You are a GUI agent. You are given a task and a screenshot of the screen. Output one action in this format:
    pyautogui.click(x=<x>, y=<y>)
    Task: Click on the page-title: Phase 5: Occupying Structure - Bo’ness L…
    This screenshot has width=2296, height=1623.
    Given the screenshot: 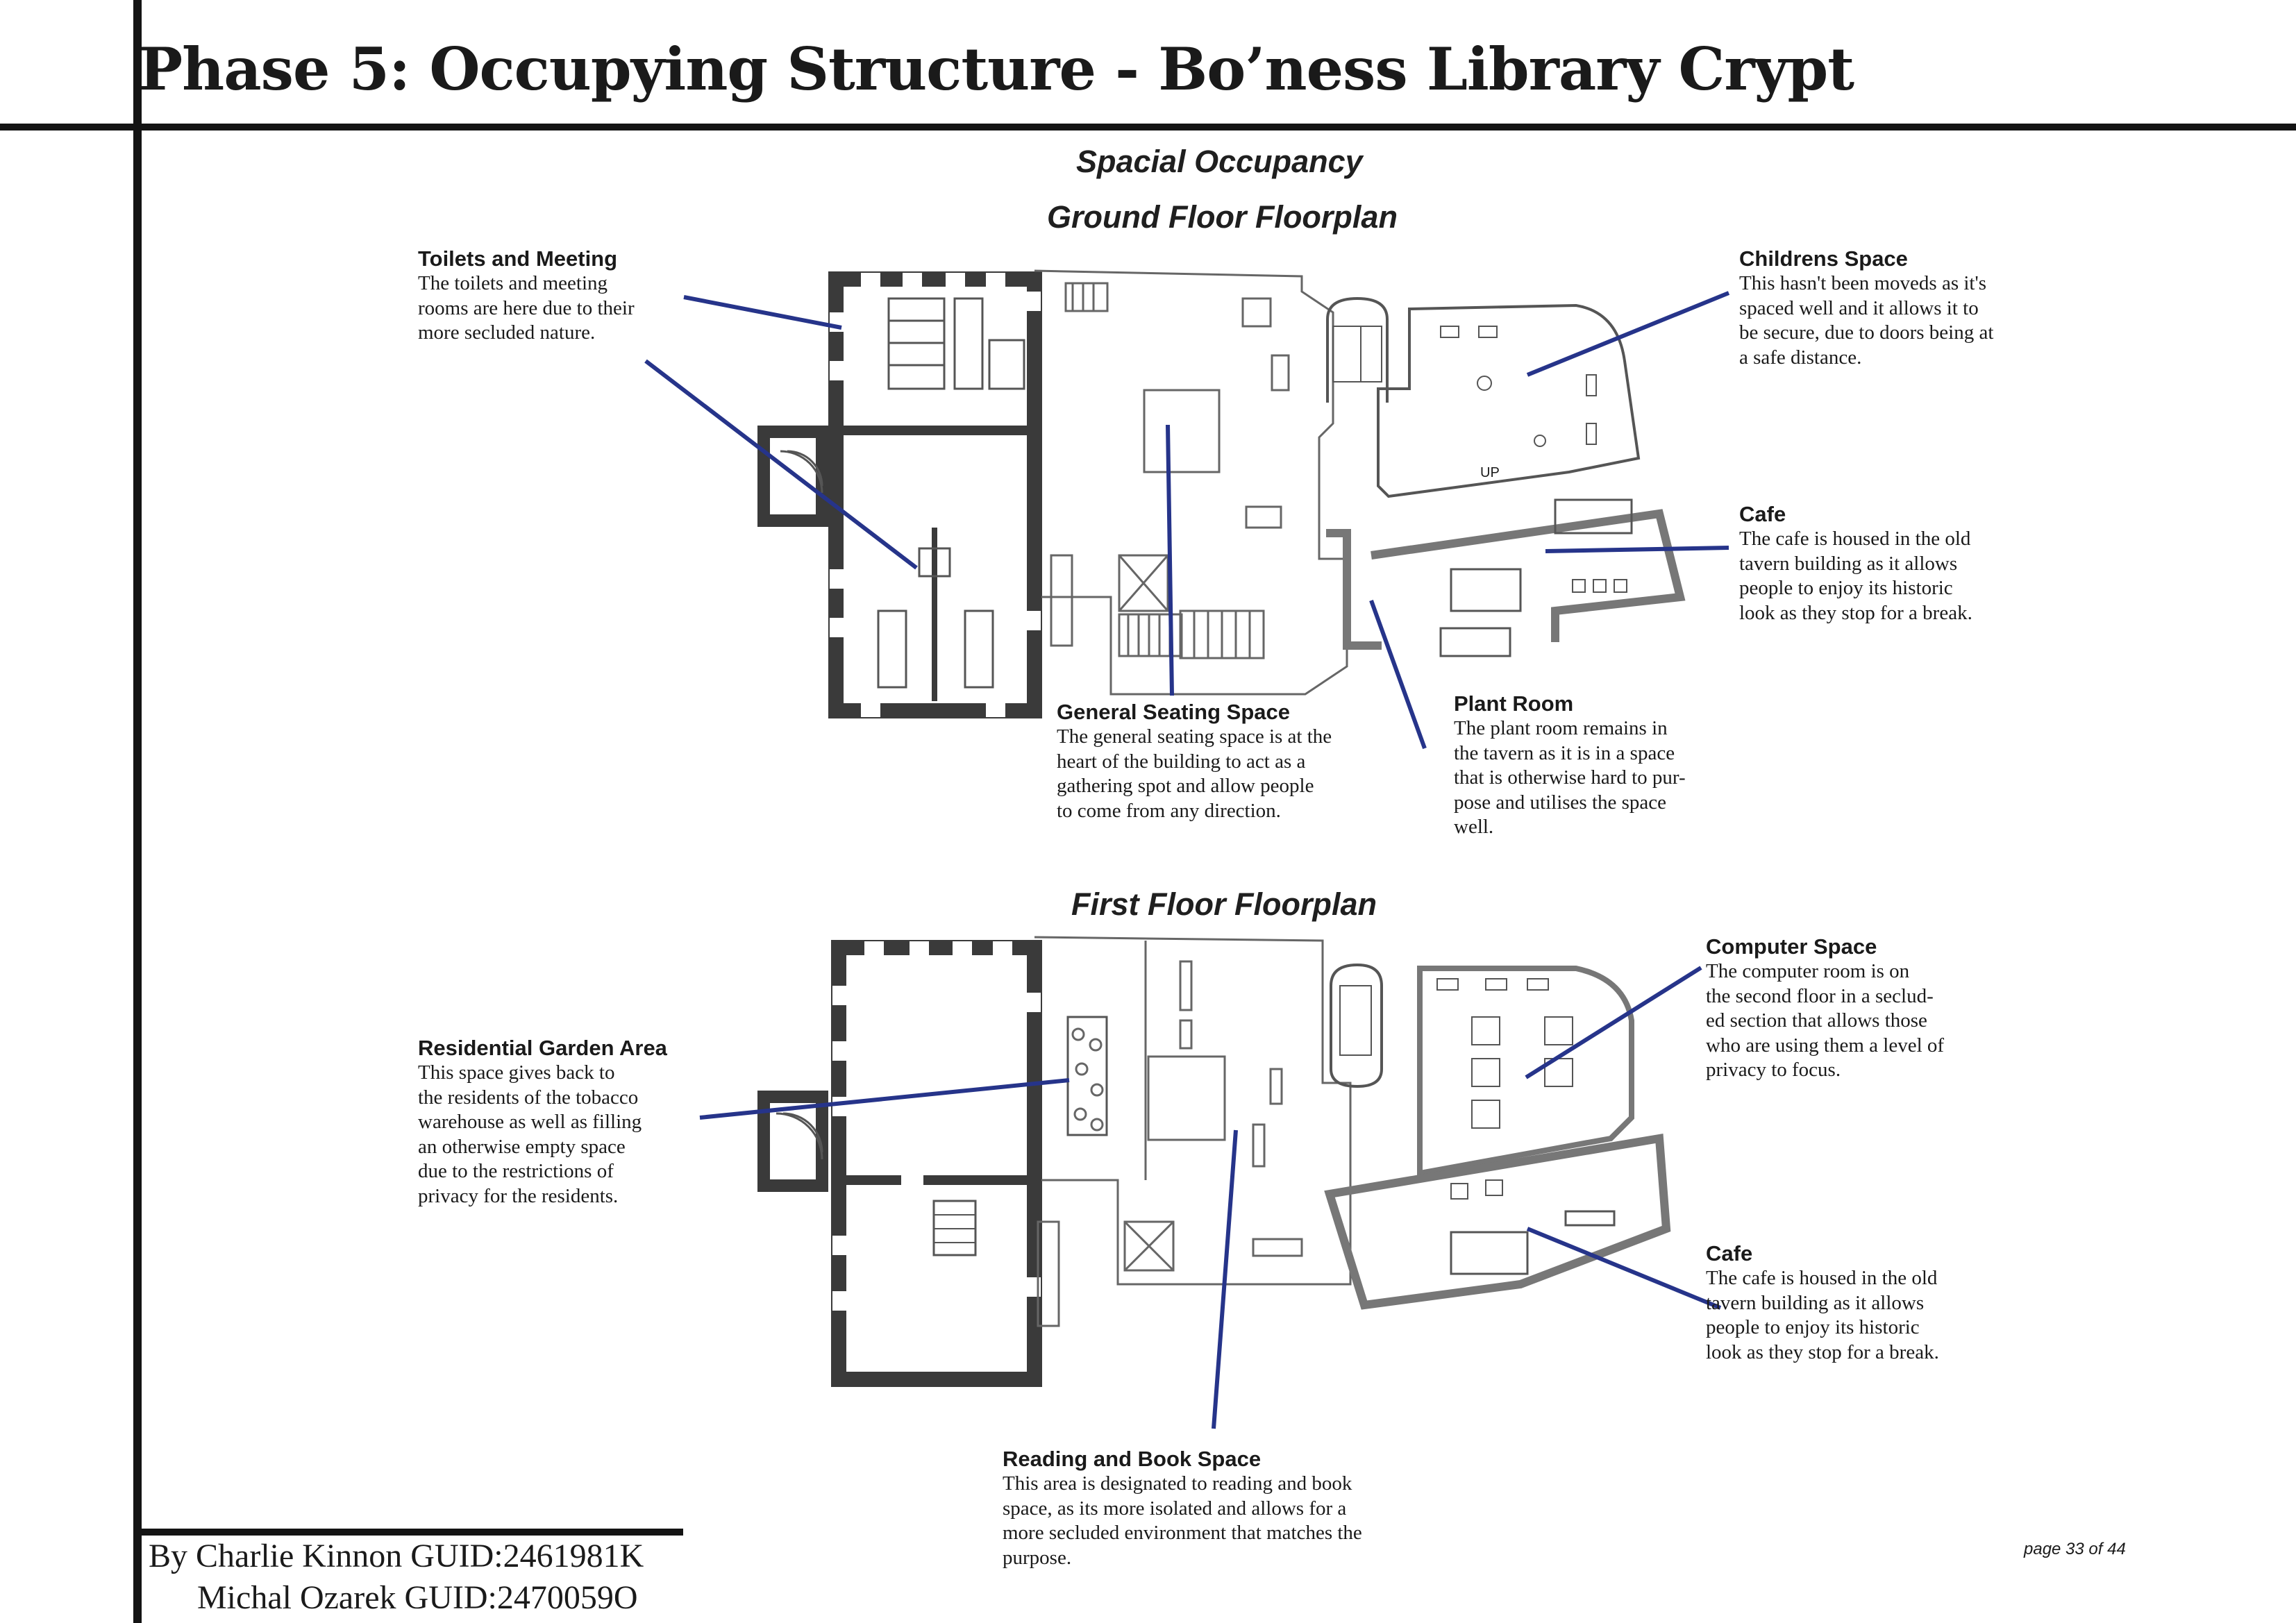 What is the action you would take?
    pyautogui.click(x=996, y=69)
    